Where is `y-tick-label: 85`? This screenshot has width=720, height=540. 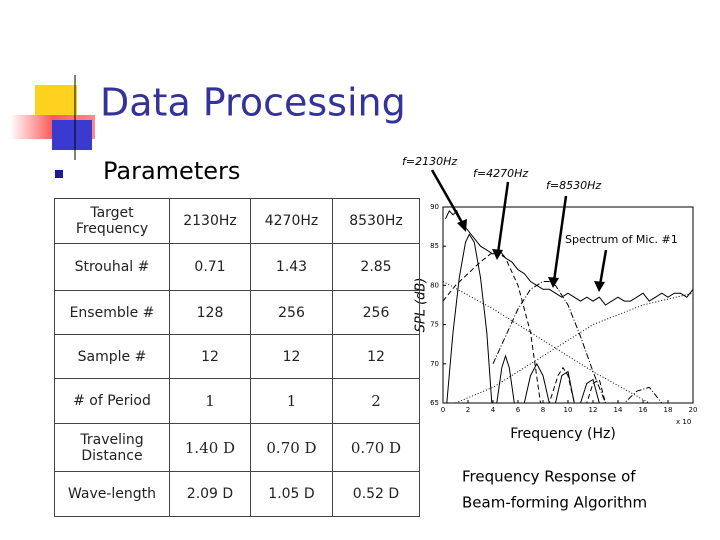
y-tick-label: 85 is located at coordinates (434, 246).